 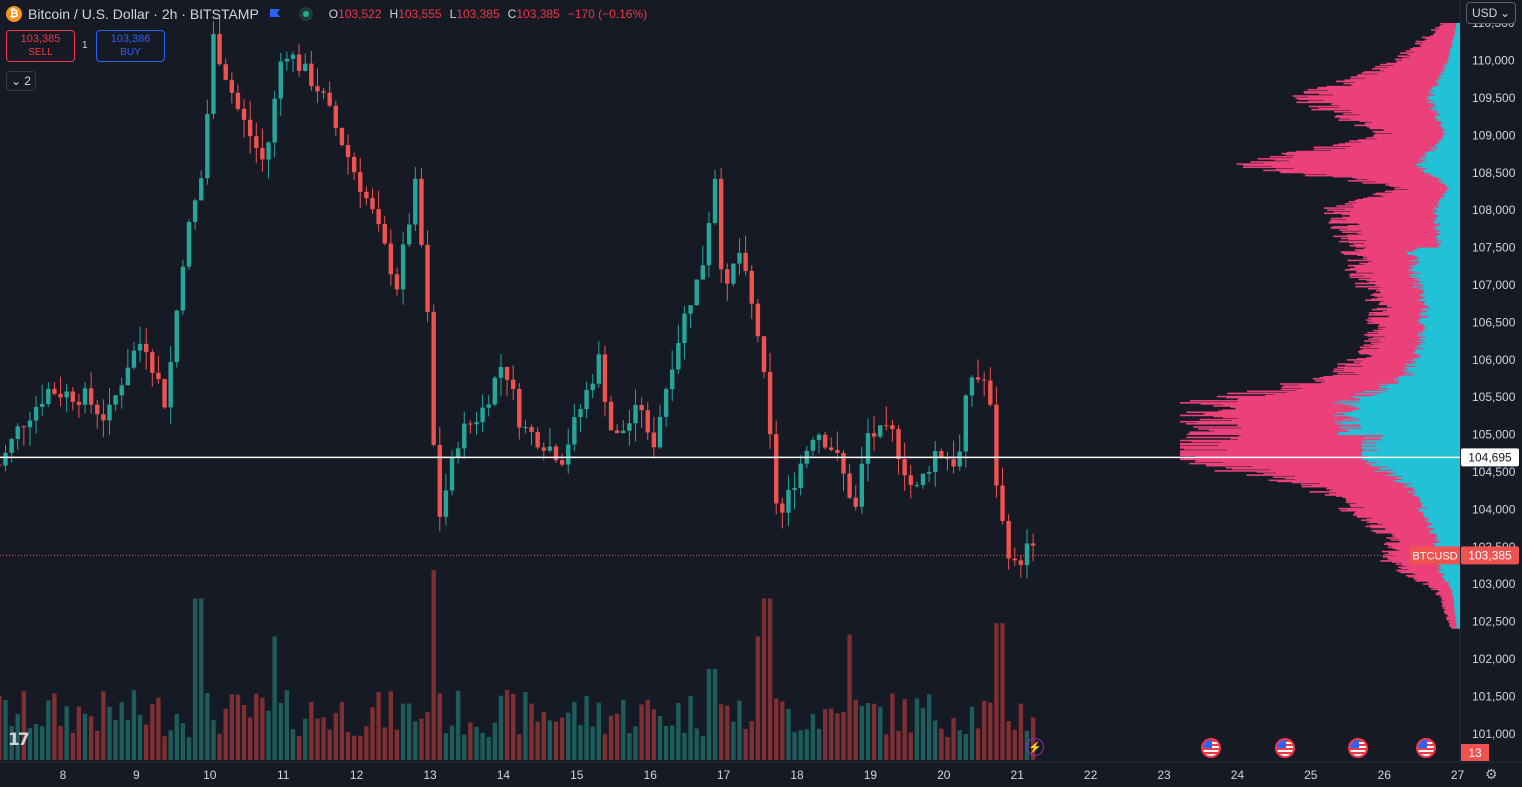 What do you see at coordinates (1491, 774) in the screenshot?
I see `settings-gear-icon: ⚙` at bounding box center [1491, 774].